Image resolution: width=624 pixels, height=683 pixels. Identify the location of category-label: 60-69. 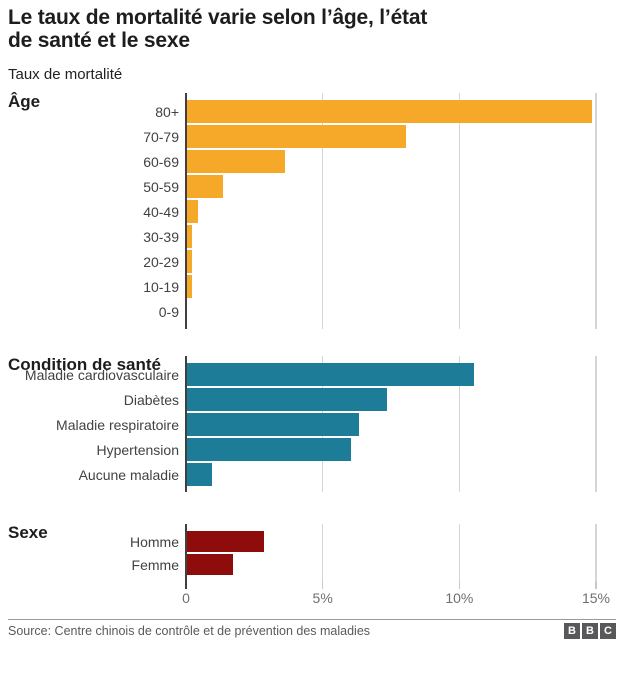
(161, 161).